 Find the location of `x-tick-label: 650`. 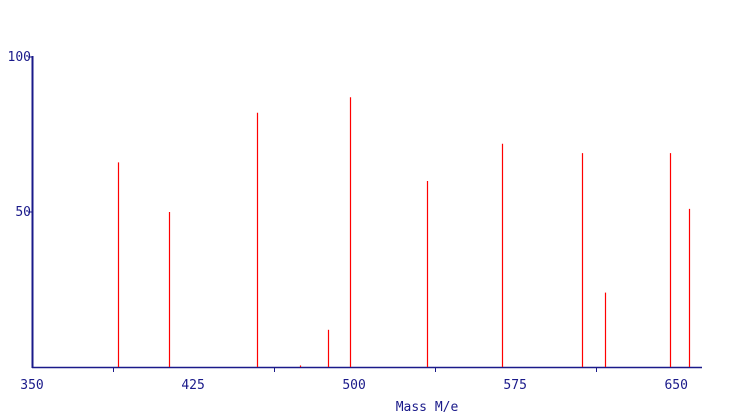

x-tick-label: 650 is located at coordinates (675, 385).